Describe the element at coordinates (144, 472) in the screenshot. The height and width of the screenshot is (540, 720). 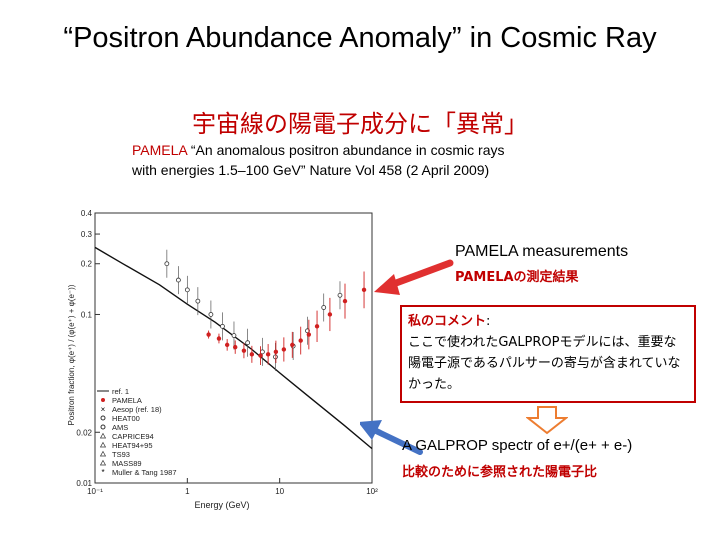
I see `legend-entry: Muller & Tang 1987` at that location.